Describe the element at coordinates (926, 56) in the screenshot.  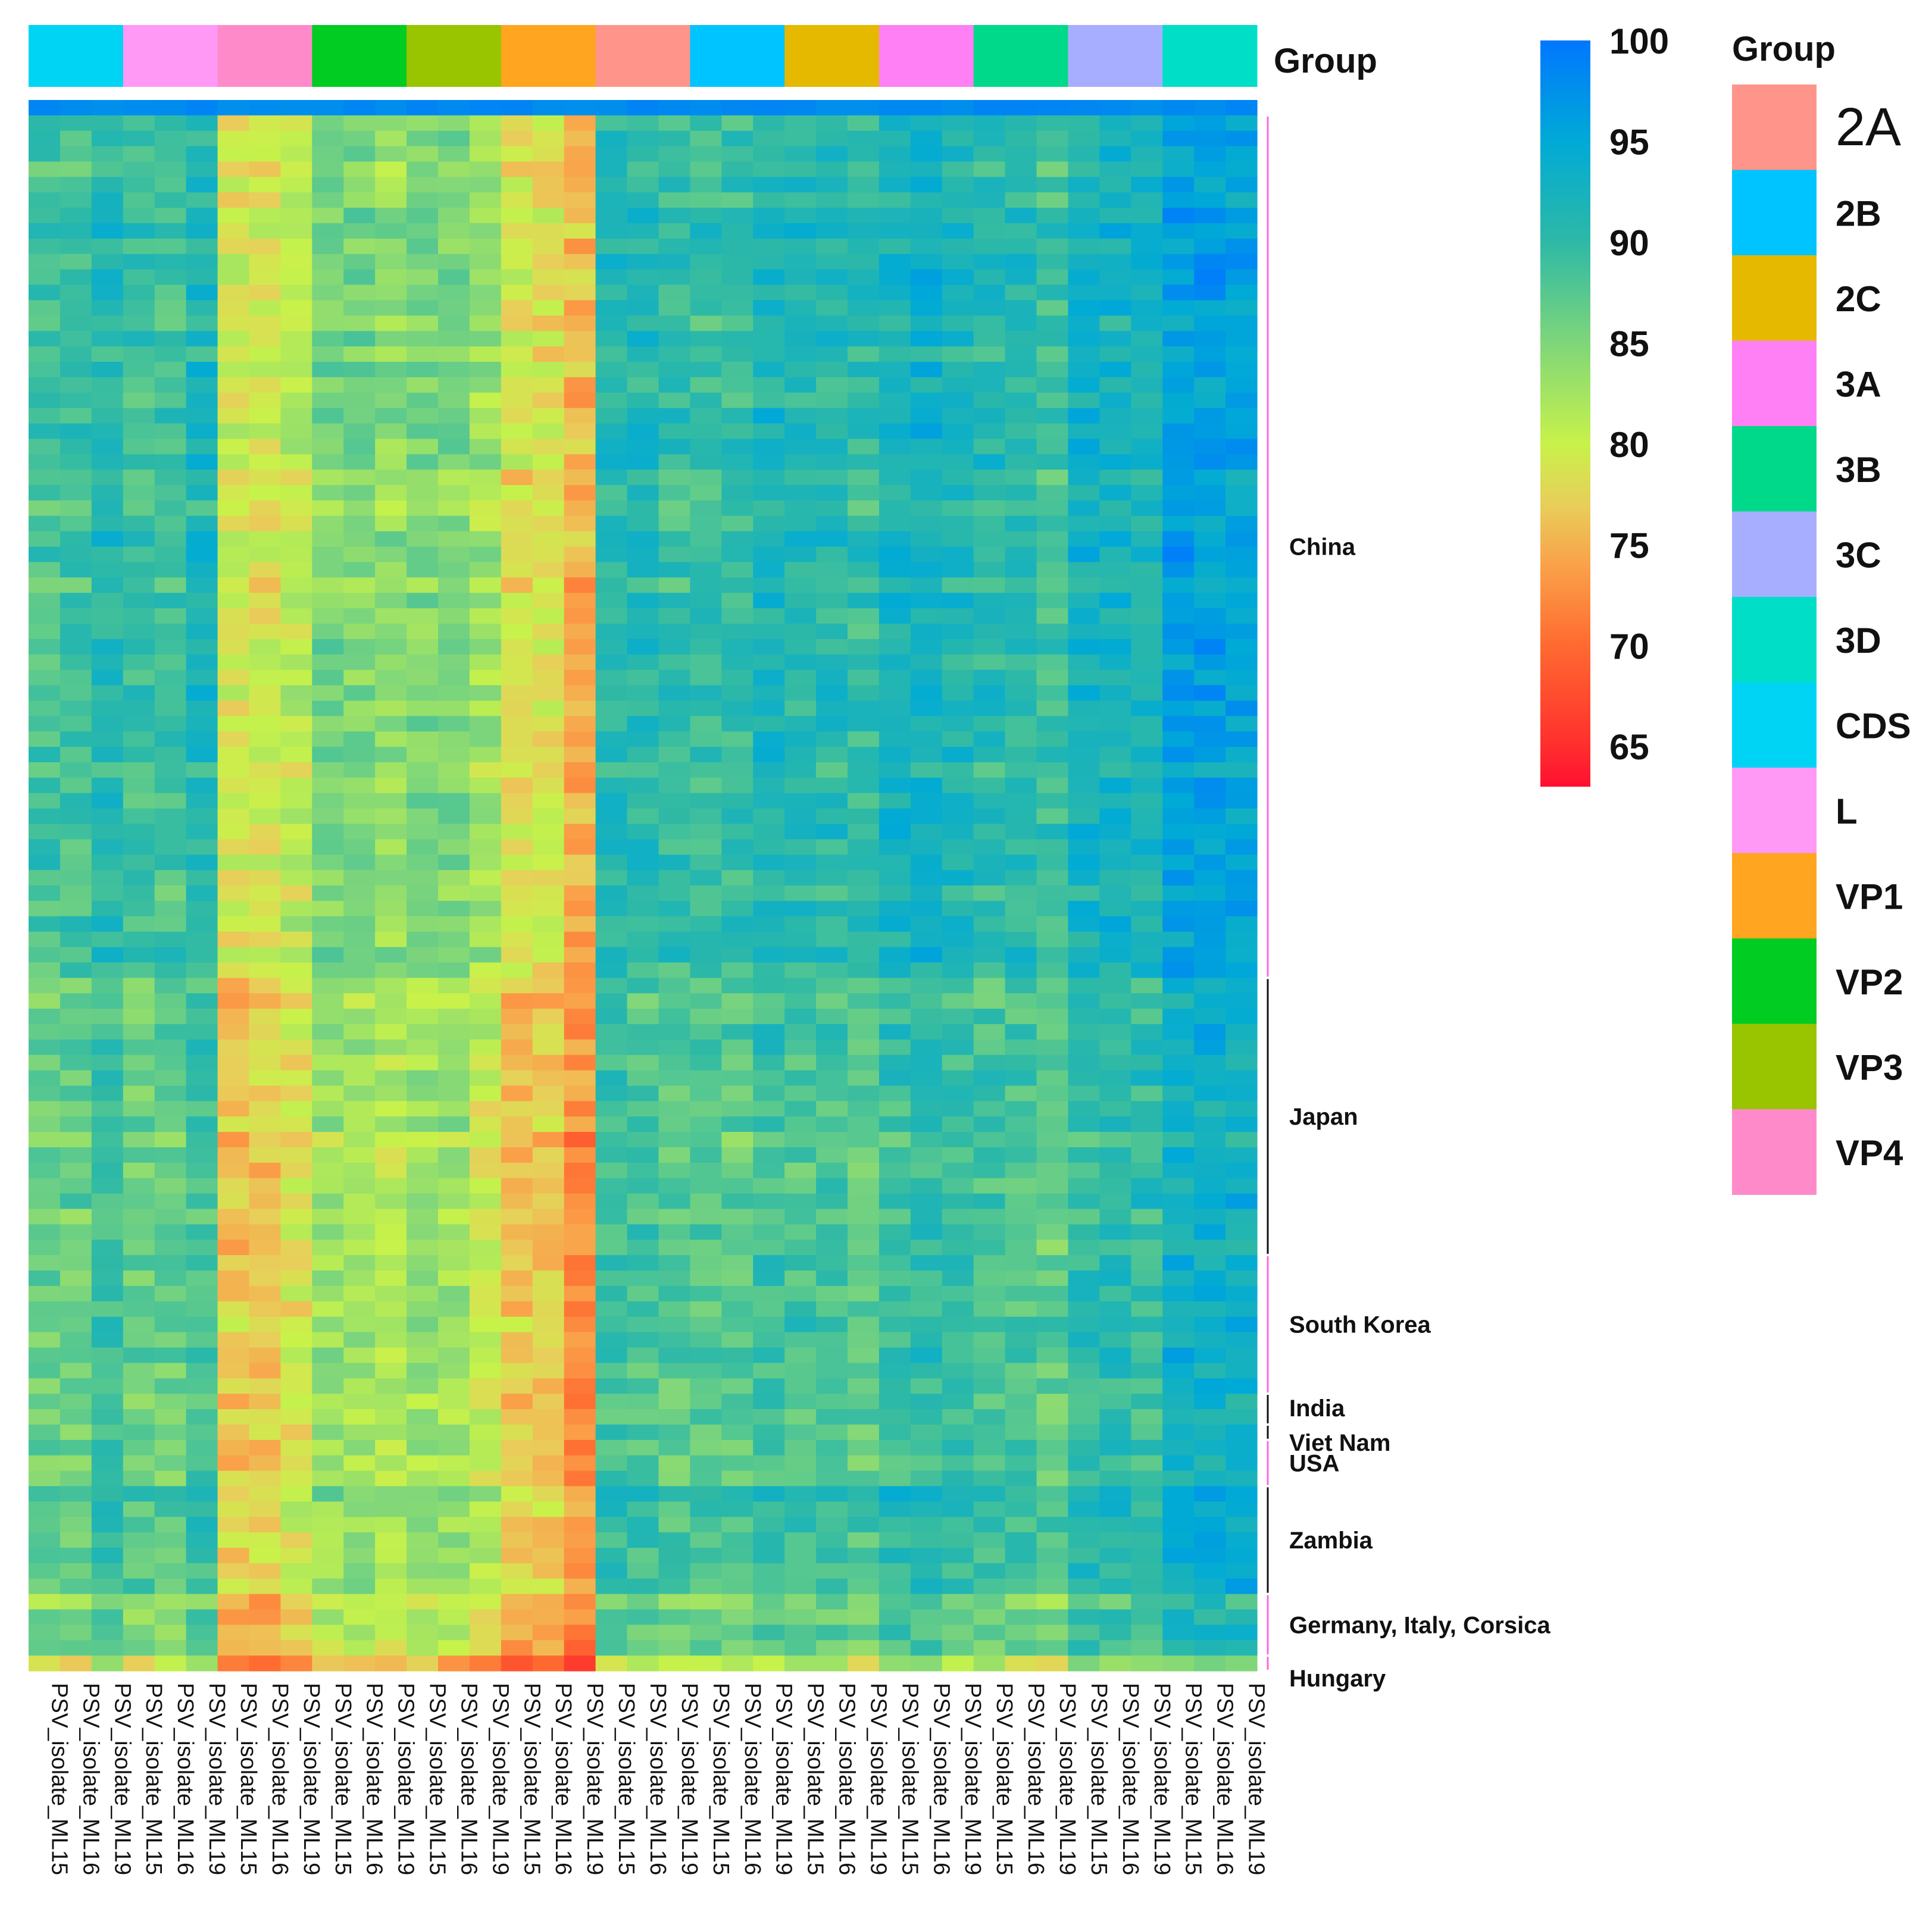
I see `annotation-3A` at that location.